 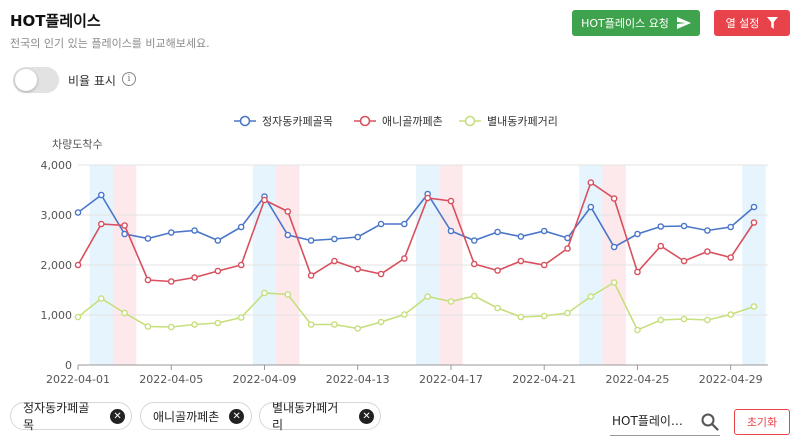 I want to click on y-tick-label: 4,000, so click(x=57, y=165).